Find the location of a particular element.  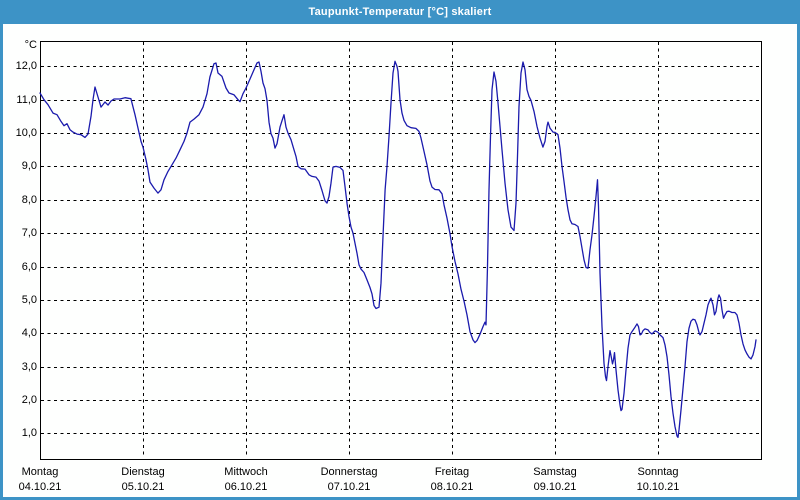

y-tick-label: 6,0 is located at coordinates (29, 266).